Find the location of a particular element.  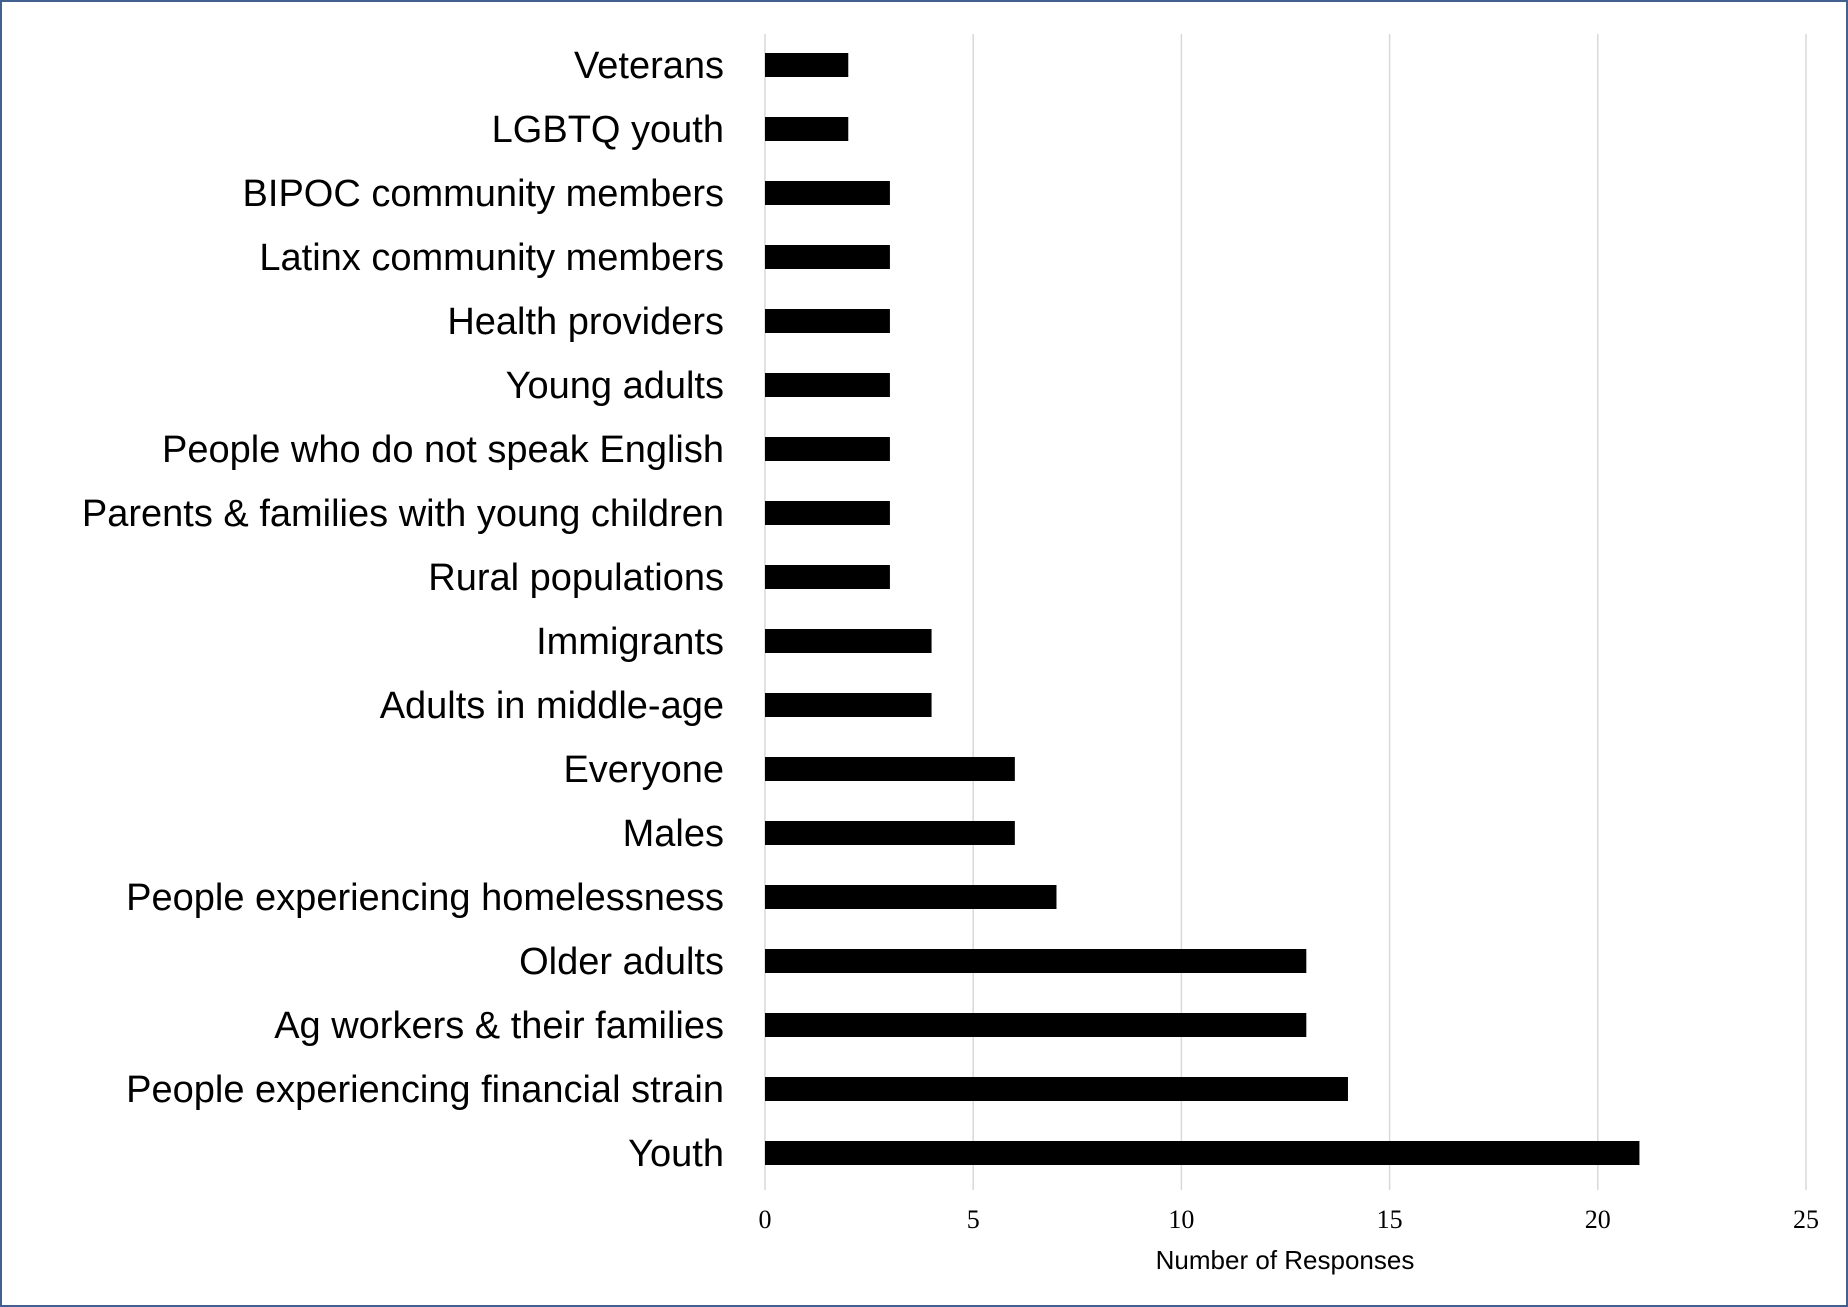

category-label: LGBTQ youth is located at coordinates (608, 130).